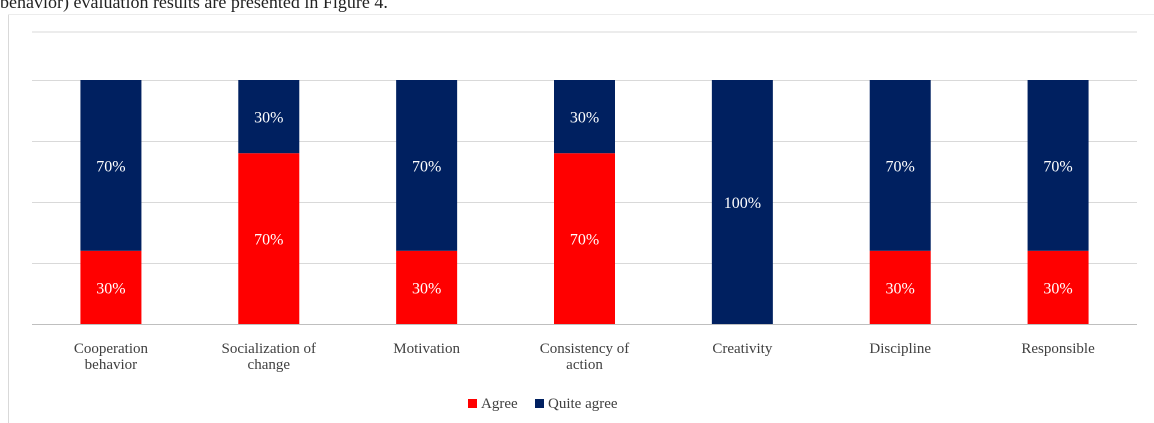 This screenshot has height=423, width=1154. I want to click on frame-left-border, so click(8, 218).